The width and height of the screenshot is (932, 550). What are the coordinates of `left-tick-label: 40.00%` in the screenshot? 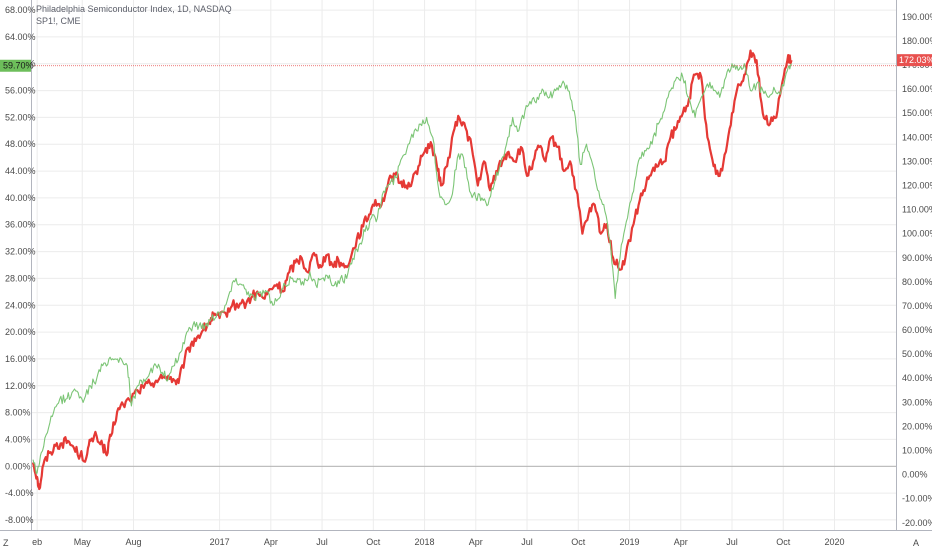 It's located at (20, 198).